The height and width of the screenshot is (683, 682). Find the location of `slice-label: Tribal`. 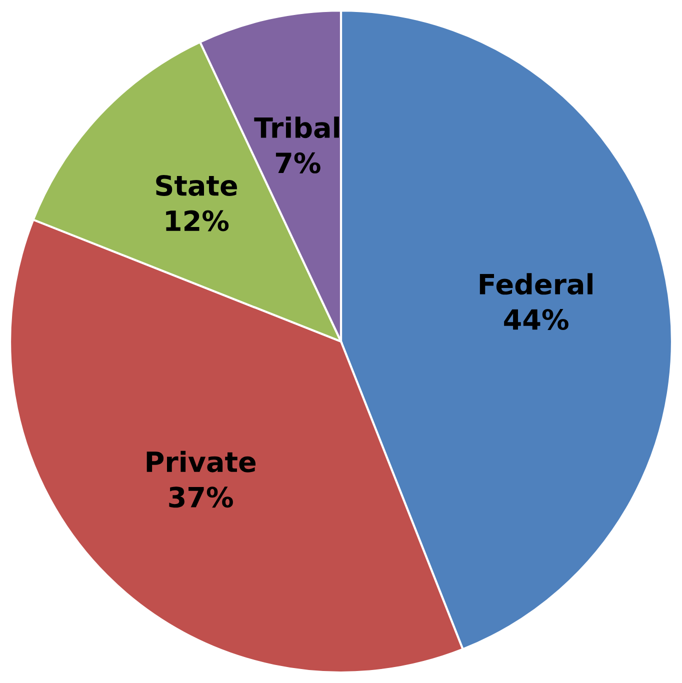

slice-label: Tribal is located at coordinates (296, 127).